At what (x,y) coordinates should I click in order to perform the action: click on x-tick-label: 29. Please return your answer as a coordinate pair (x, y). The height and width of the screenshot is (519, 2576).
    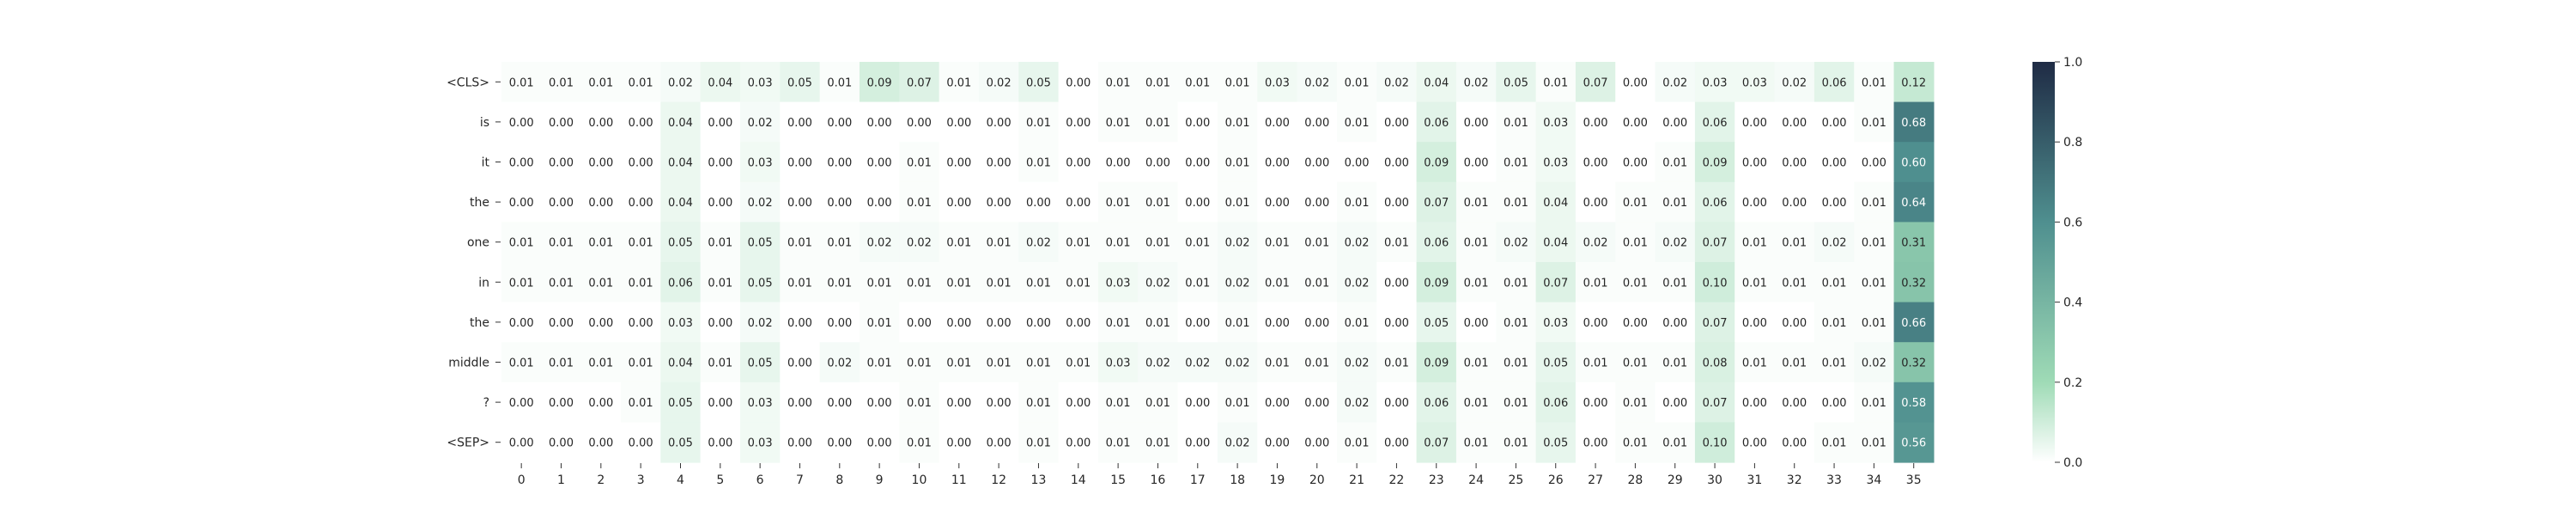
    Looking at the image, I should click on (1675, 480).